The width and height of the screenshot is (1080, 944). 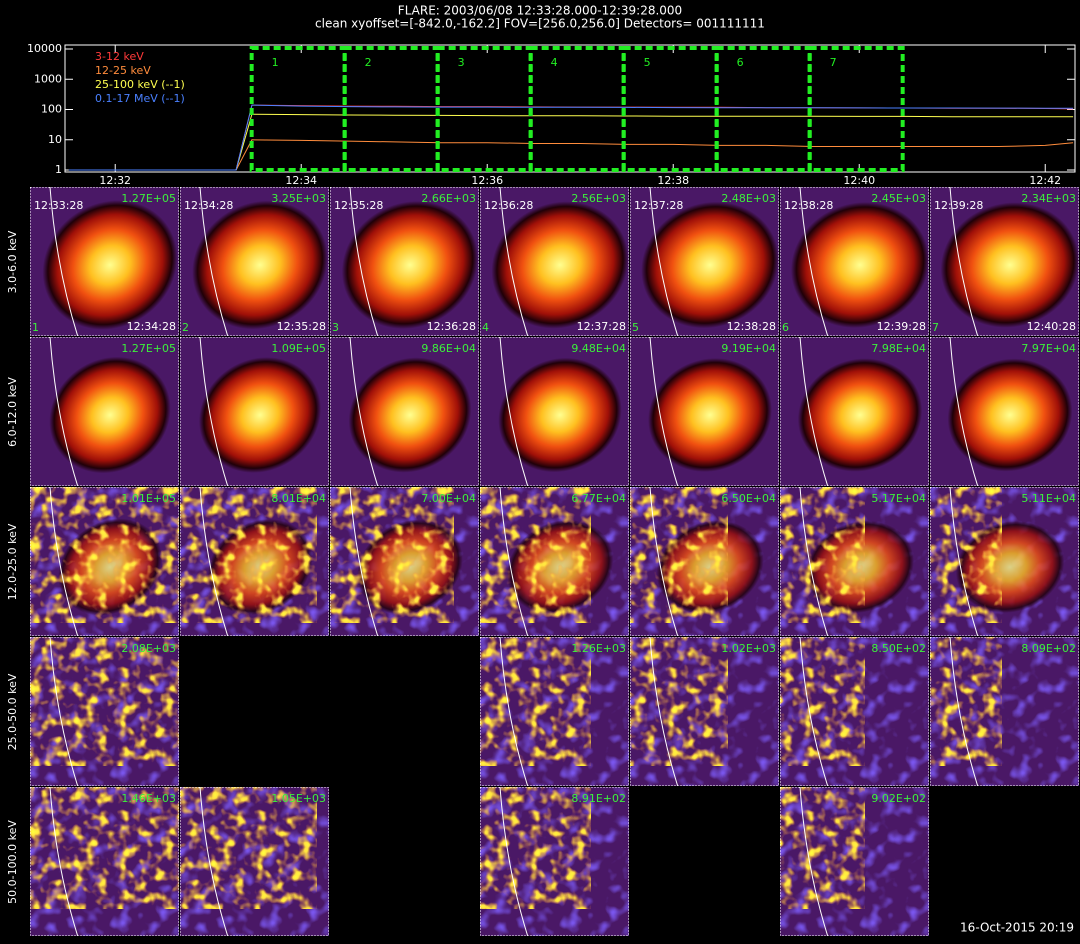 I want to click on start-time: 12:37:28, so click(x=658, y=205).